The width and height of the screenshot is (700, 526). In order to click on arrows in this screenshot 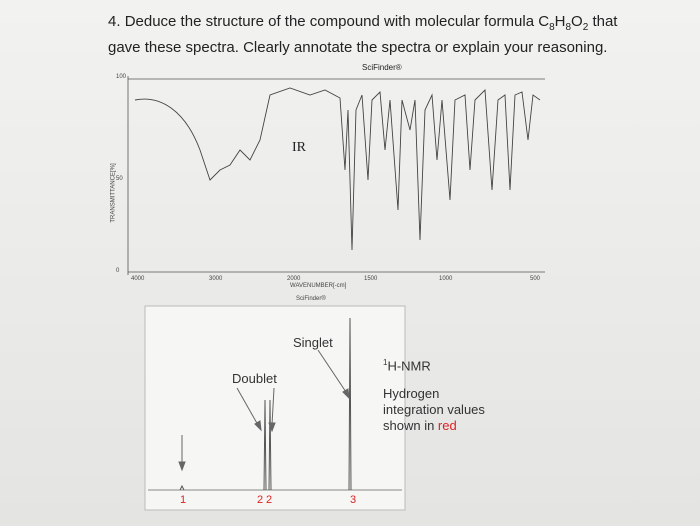, I will do `click(264, 410)`.